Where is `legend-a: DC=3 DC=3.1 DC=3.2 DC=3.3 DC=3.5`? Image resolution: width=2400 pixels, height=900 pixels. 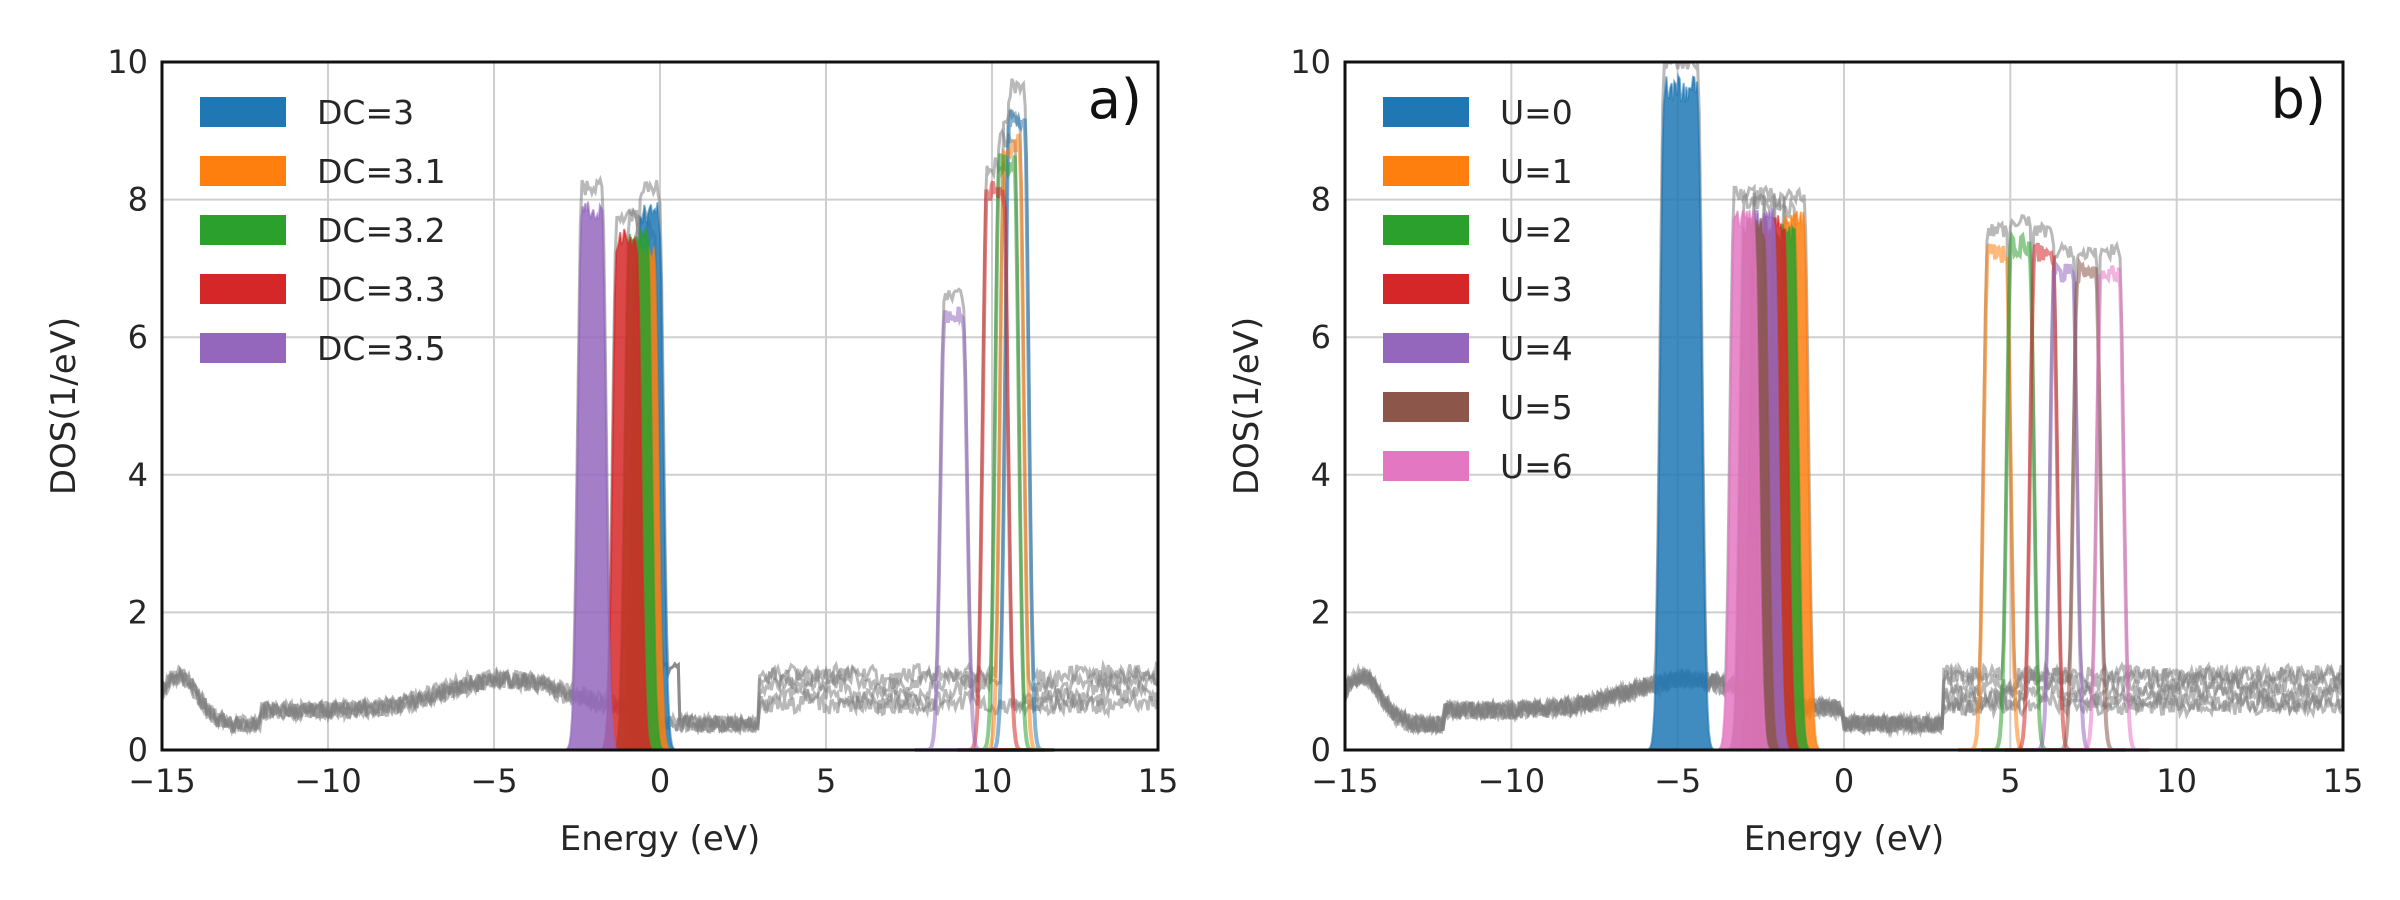 legend-a: DC=3 DC=3.1 DC=3.2 DC=3.3 DC=3.5 is located at coordinates (323, 230).